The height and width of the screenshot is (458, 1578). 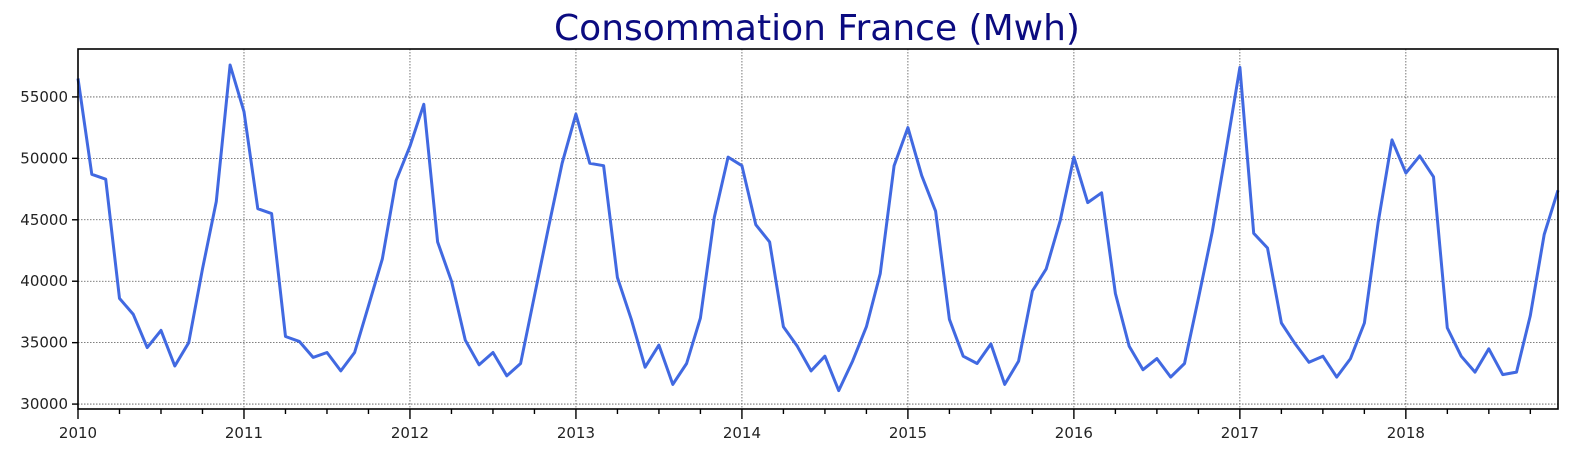 What do you see at coordinates (1406, 433) in the screenshot?
I see `x-tick-label: 2018` at bounding box center [1406, 433].